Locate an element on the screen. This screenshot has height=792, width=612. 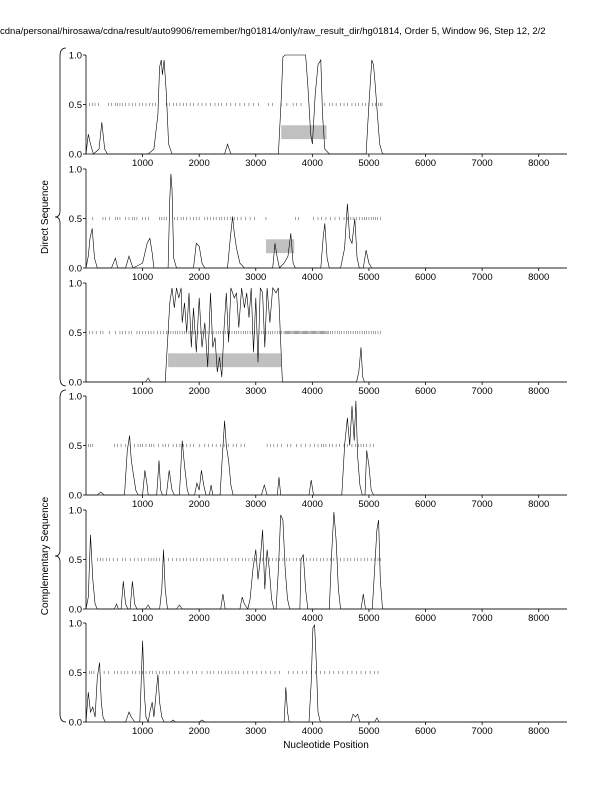
panel-5-y-tick-label: 1.0 is located at coordinates (75, 511).